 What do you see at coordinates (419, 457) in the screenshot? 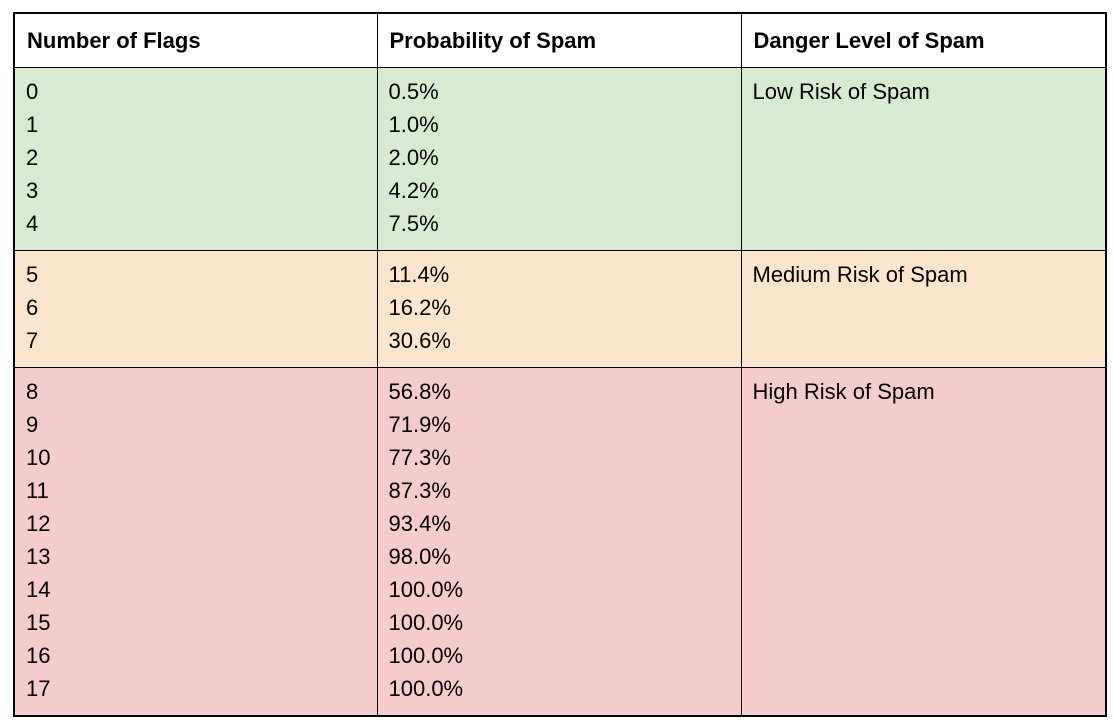
I see `probability-value: 77.3%` at bounding box center [419, 457].